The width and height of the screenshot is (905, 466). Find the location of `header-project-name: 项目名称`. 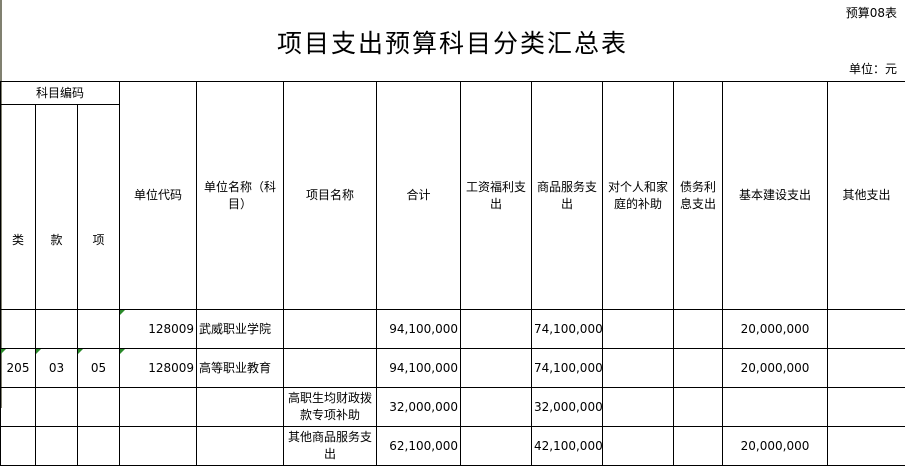

header-project-name: 项目名称 is located at coordinates (330, 196).